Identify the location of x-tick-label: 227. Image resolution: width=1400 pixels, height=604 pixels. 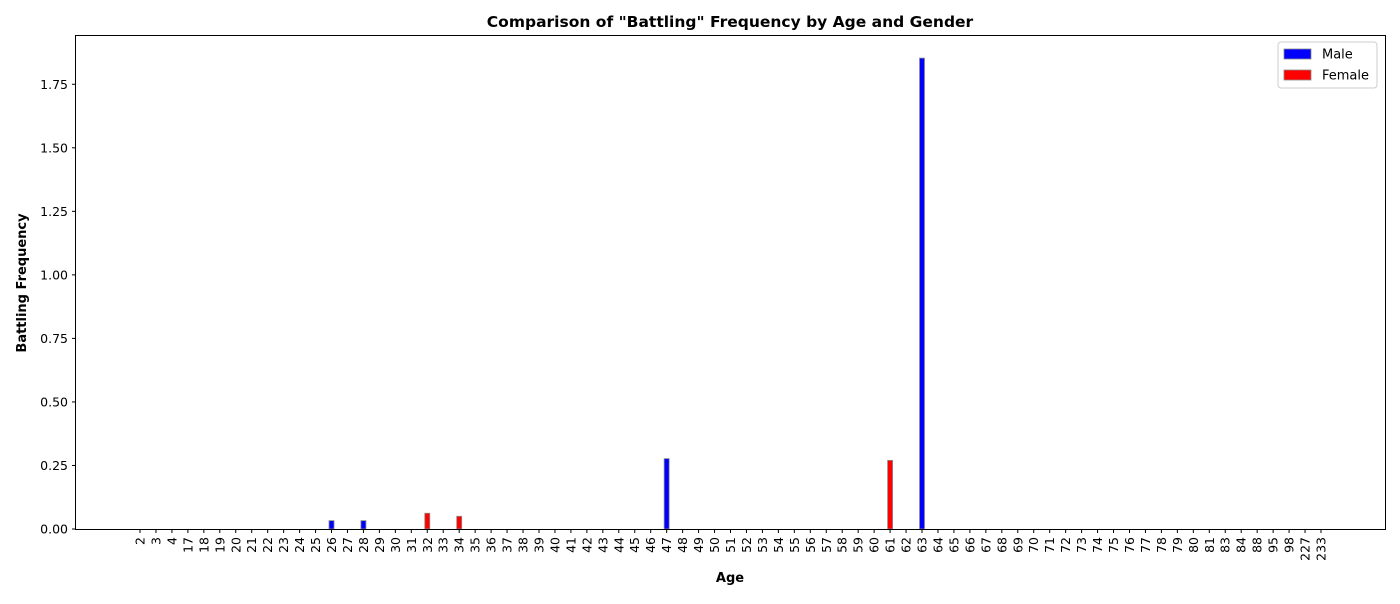
(1305, 549).